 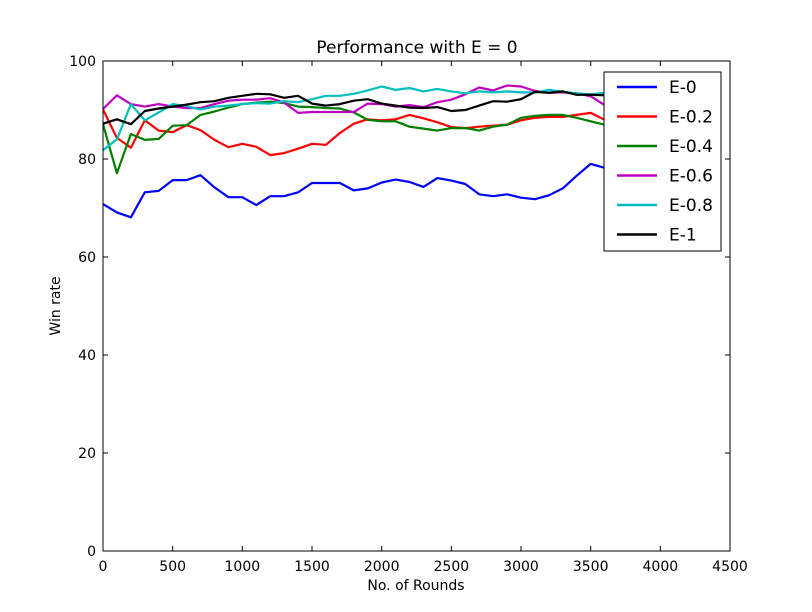 I want to click on x-tick-label: 4000, so click(x=661, y=567).